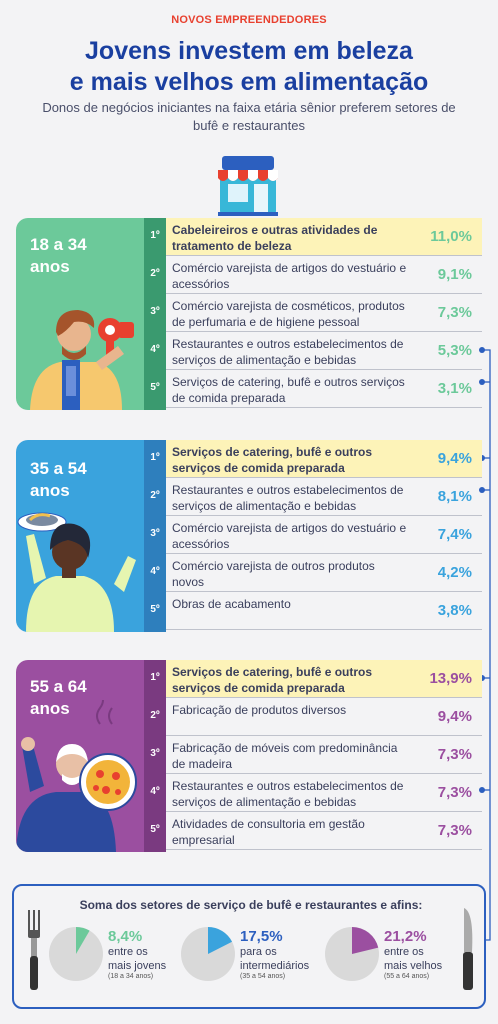  What do you see at coordinates (249, 82) in the screenshot?
I see `title-line-2: e mais velhos em alimentação` at bounding box center [249, 82].